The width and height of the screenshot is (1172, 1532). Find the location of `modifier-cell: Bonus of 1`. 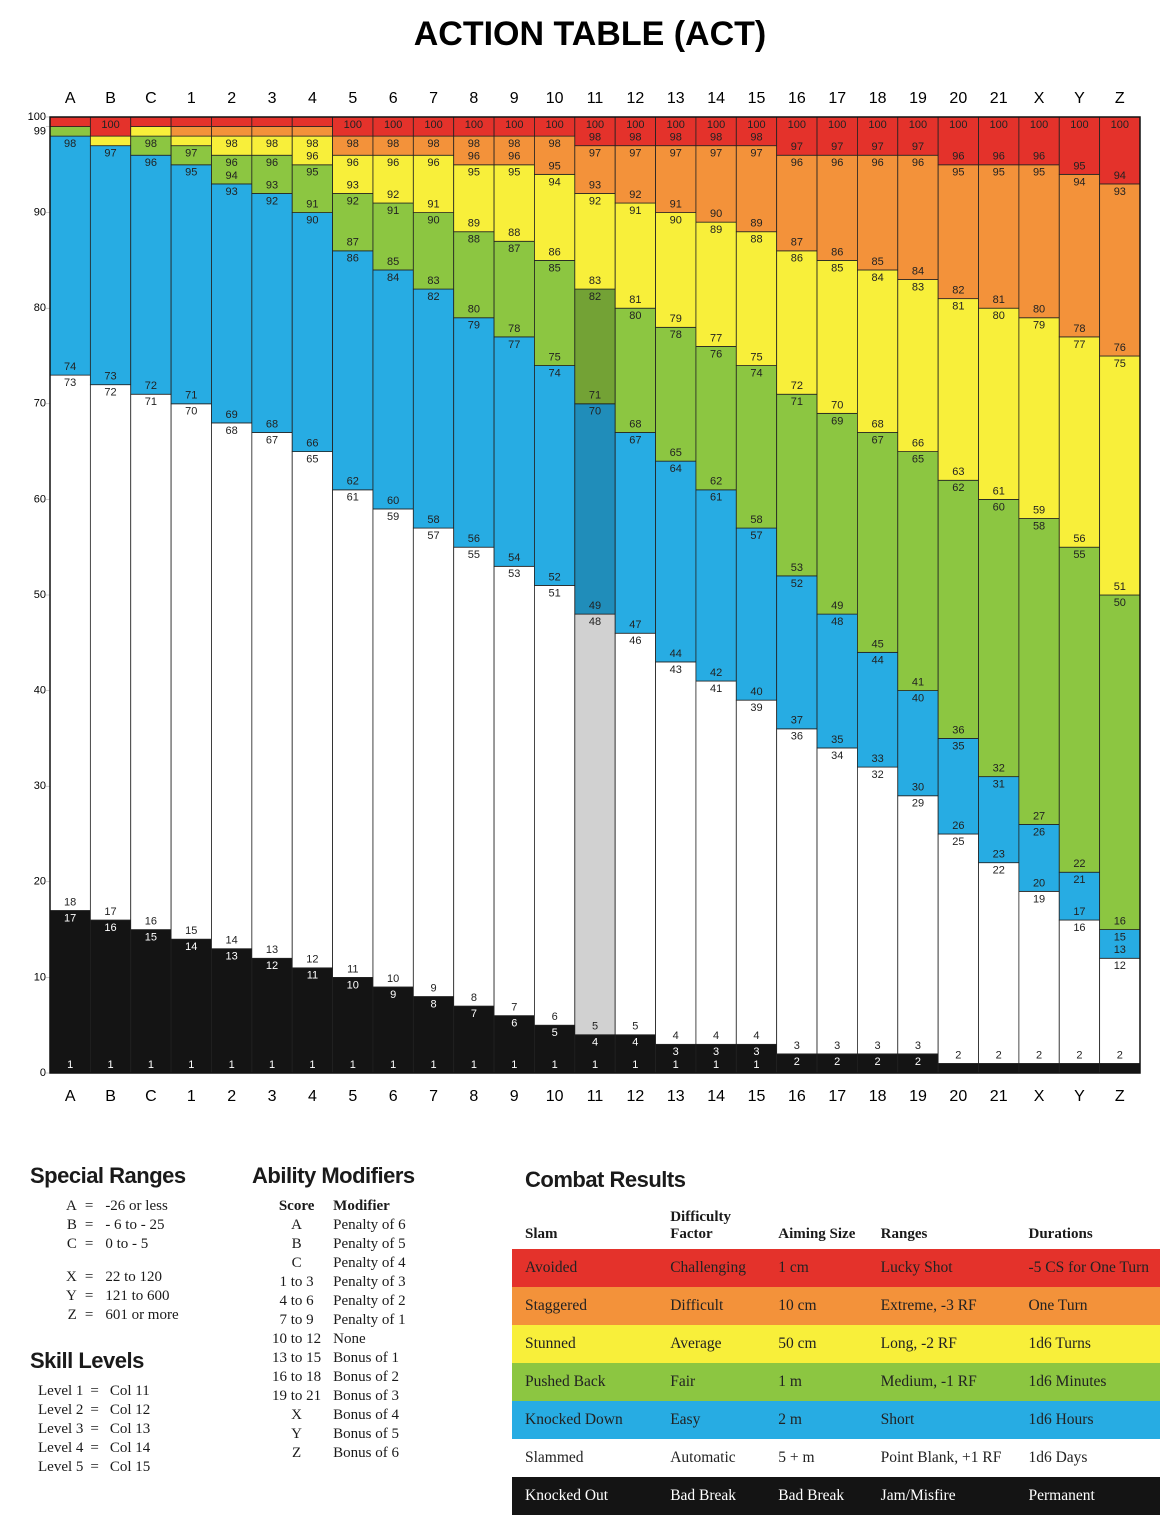

modifier-cell: Bonus of 1 is located at coordinates (366, 1358).